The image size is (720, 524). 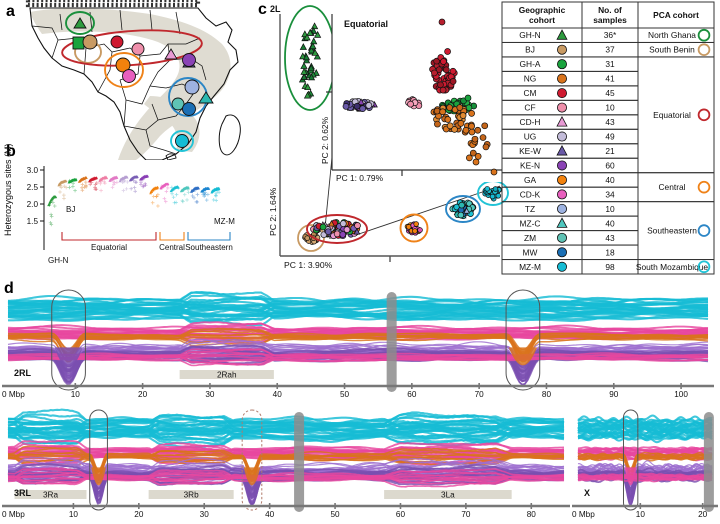 What do you see at coordinates (645, 464) in the screenshot?
I see `track-X: X 0 Mbp 10 20` at bounding box center [645, 464].